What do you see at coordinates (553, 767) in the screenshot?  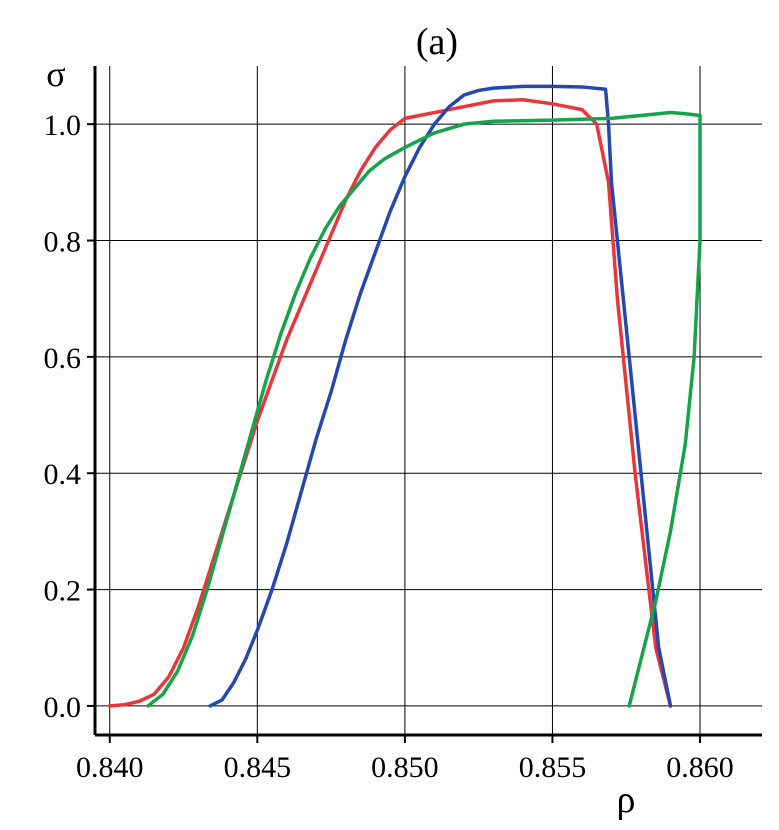 I see `x-tick-label: 0.855` at bounding box center [553, 767].